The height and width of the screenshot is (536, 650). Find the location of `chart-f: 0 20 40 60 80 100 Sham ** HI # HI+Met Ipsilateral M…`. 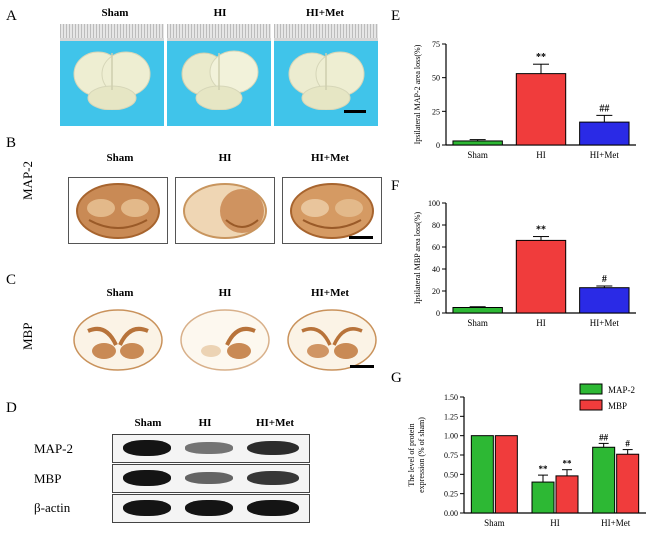

chart-f: 0 20 40 60 80 100 Sham ** HI # HI+Met Ipsilateral M… is located at coordinates (525, 264).